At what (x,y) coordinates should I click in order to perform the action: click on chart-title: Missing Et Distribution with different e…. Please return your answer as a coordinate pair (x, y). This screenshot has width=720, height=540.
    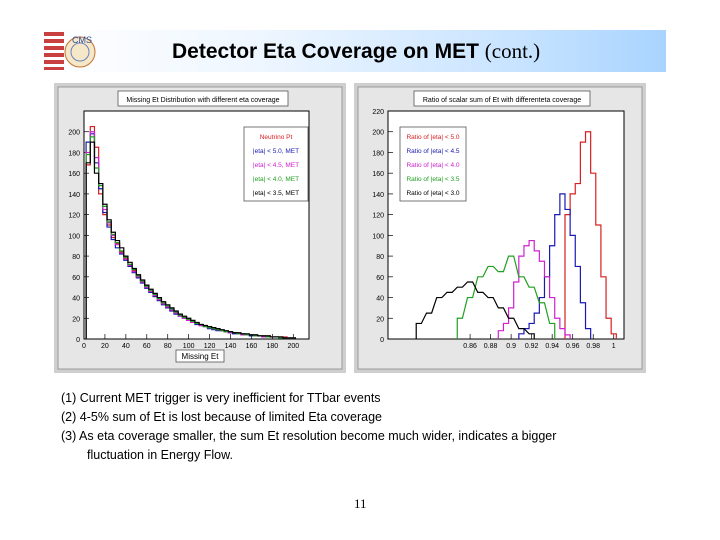
    Looking at the image, I should click on (203, 98).